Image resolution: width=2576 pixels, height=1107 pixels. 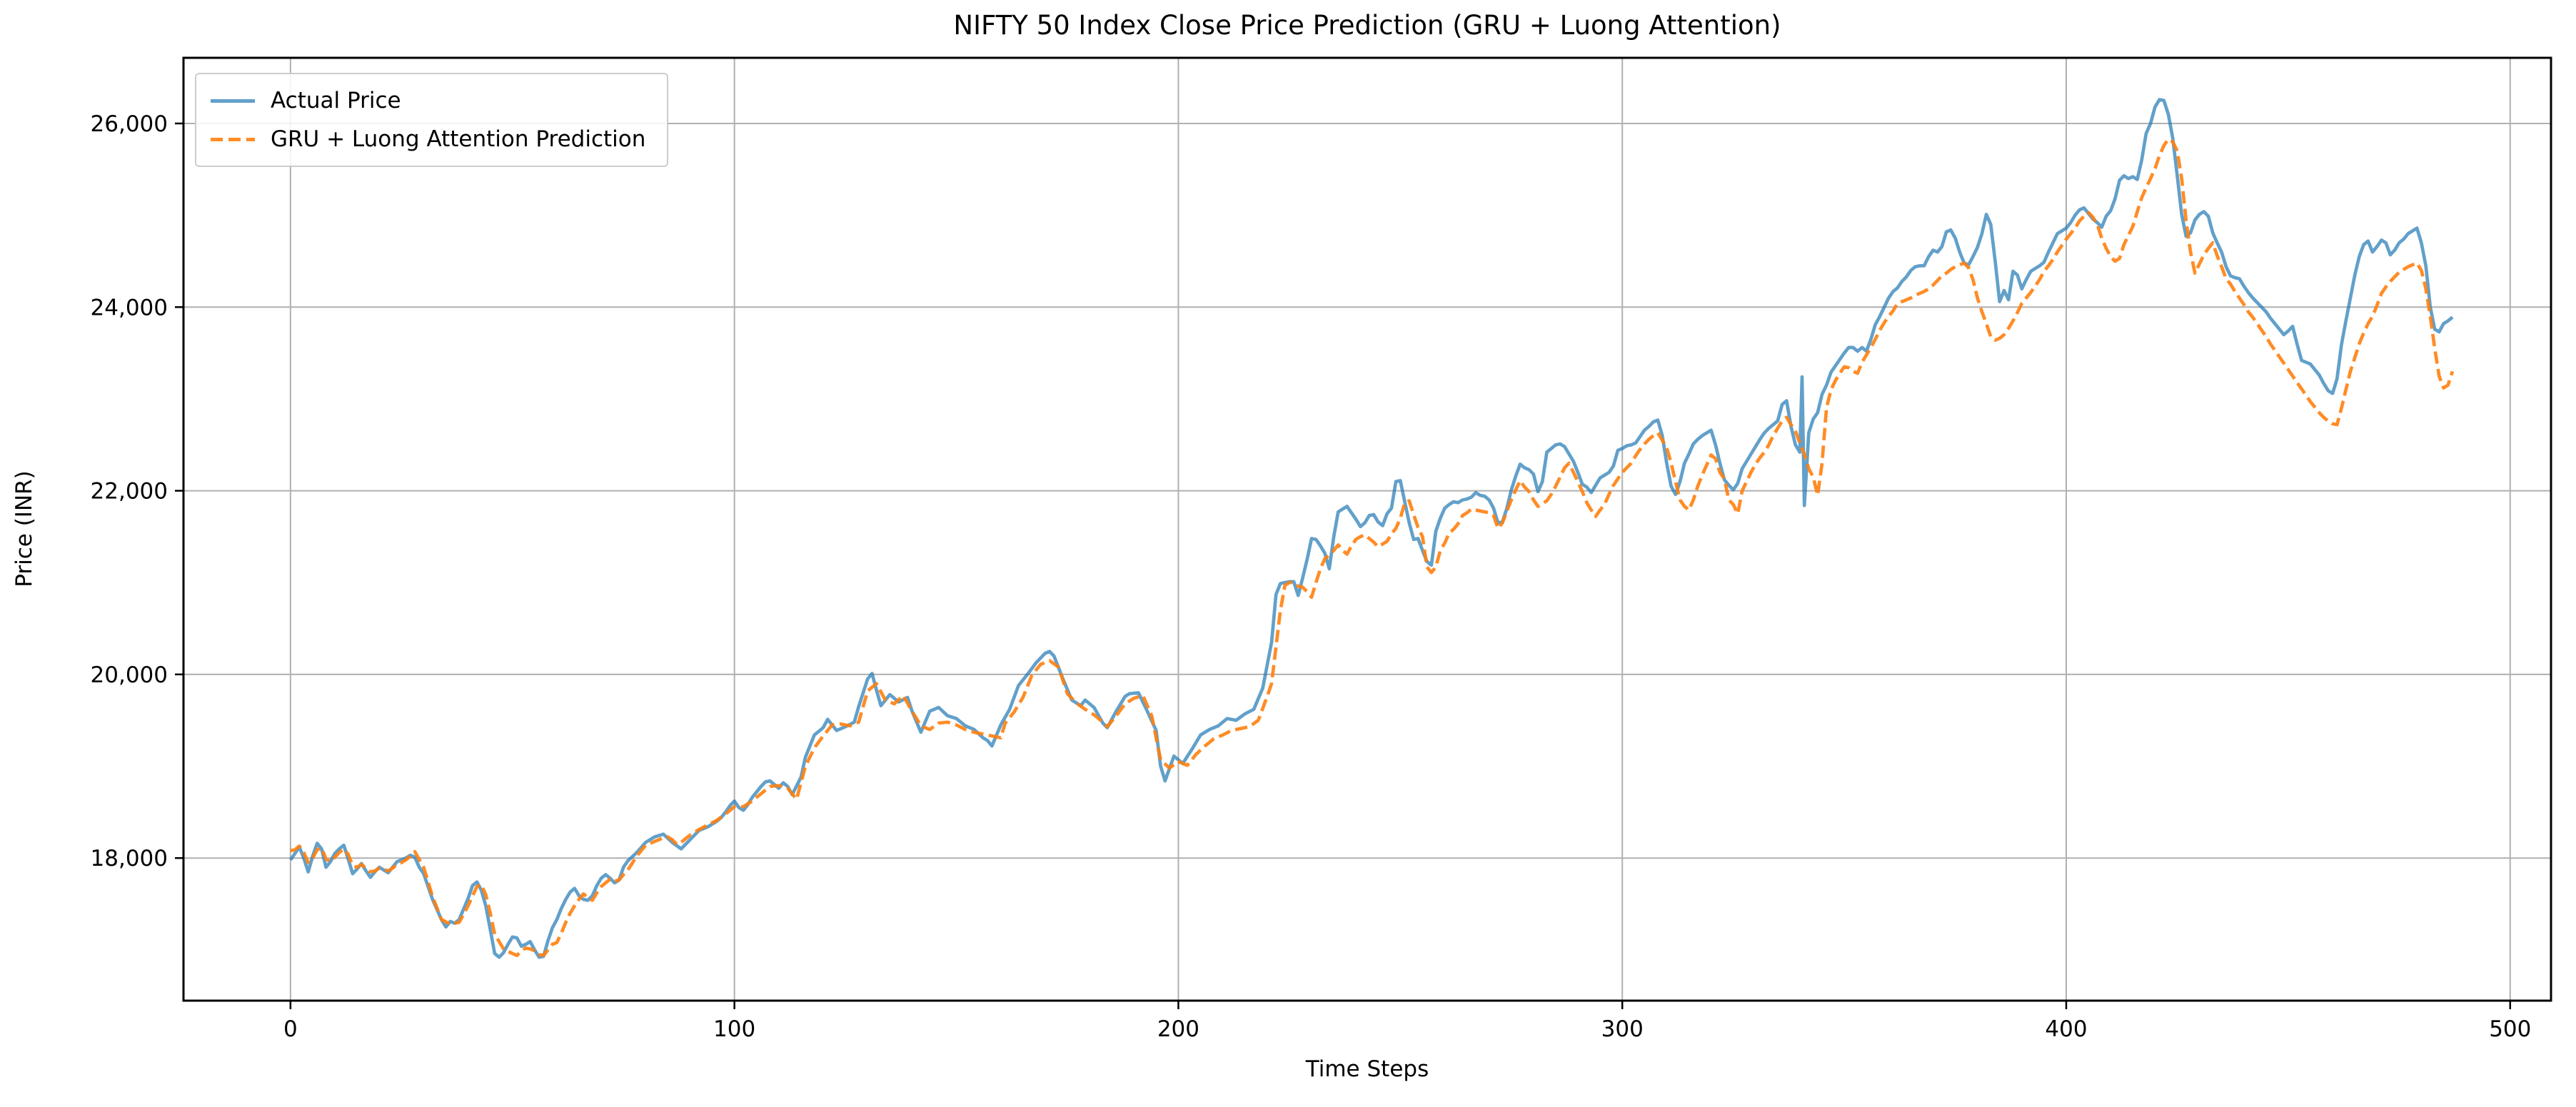 What do you see at coordinates (458, 139) in the screenshot?
I see `legend-label-prediction: GRU + Luong Attention Prediction` at bounding box center [458, 139].